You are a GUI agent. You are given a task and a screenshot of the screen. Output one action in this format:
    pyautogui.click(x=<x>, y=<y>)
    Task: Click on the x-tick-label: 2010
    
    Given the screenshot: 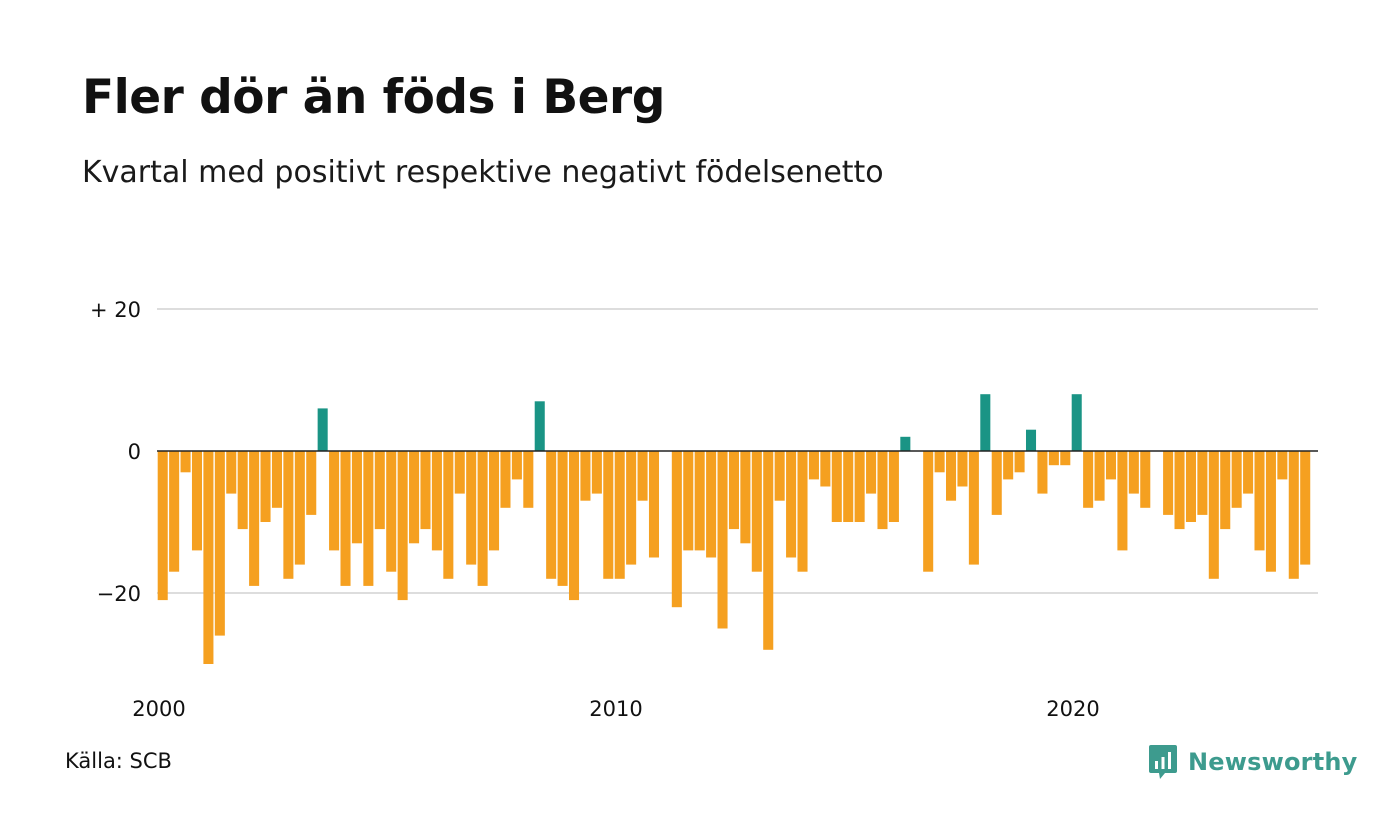 What is the action you would take?
    pyautogui.click(x=615, y=709)
    